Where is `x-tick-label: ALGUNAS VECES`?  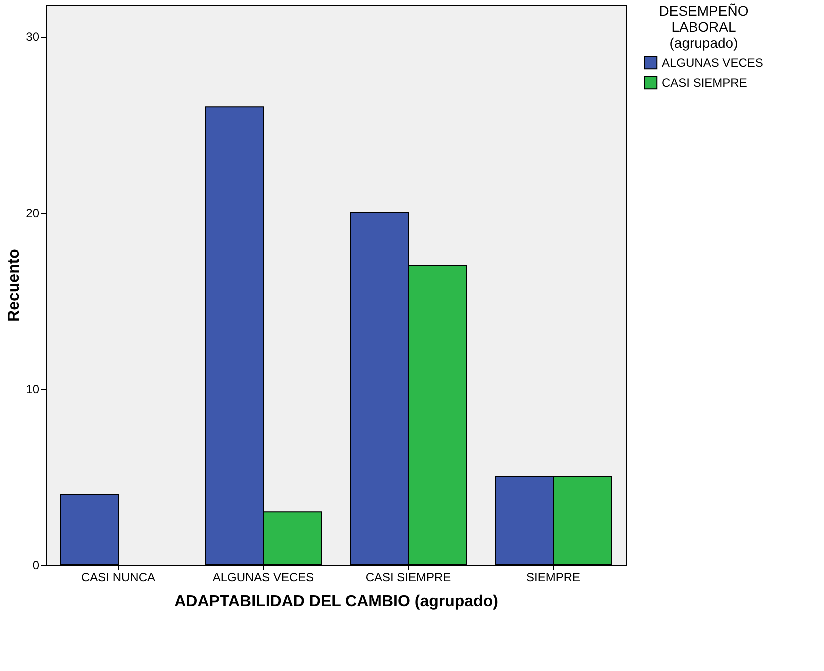 x-tick-label: ALGUNAS VECES is located at coordinates (263, 577).